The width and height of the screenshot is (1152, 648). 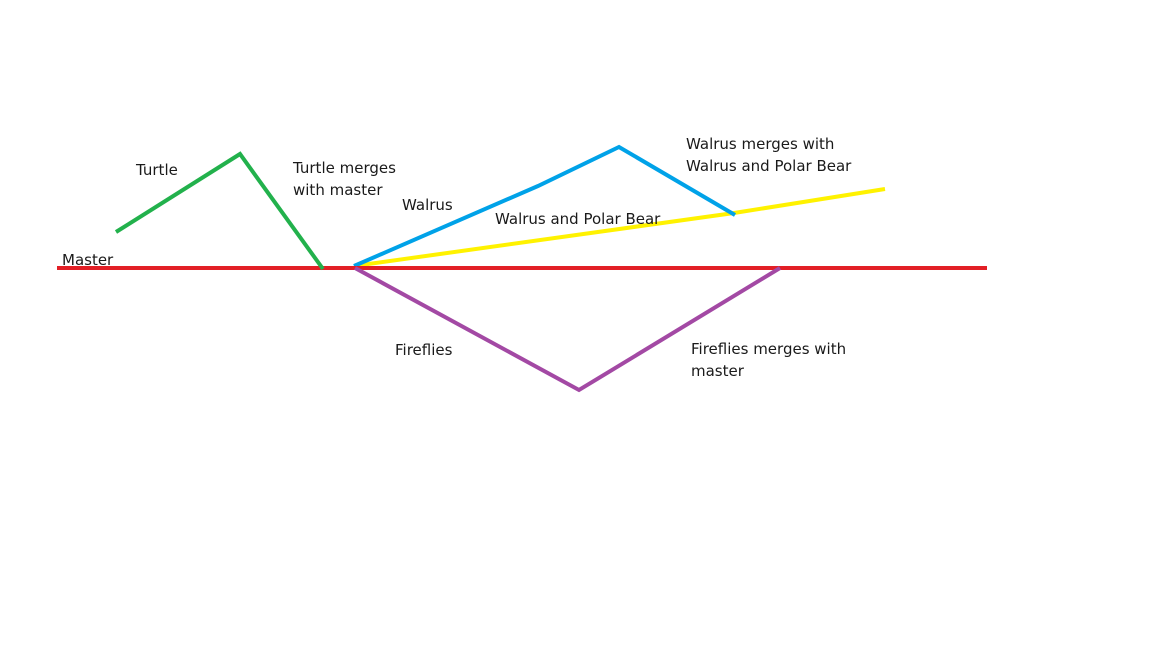 What do you see at coordinates (769, 166) in the screenshot?
I see `walrus-merge-label-line-2: Walrus and Polar Bear` at bounding box center [769, 166].